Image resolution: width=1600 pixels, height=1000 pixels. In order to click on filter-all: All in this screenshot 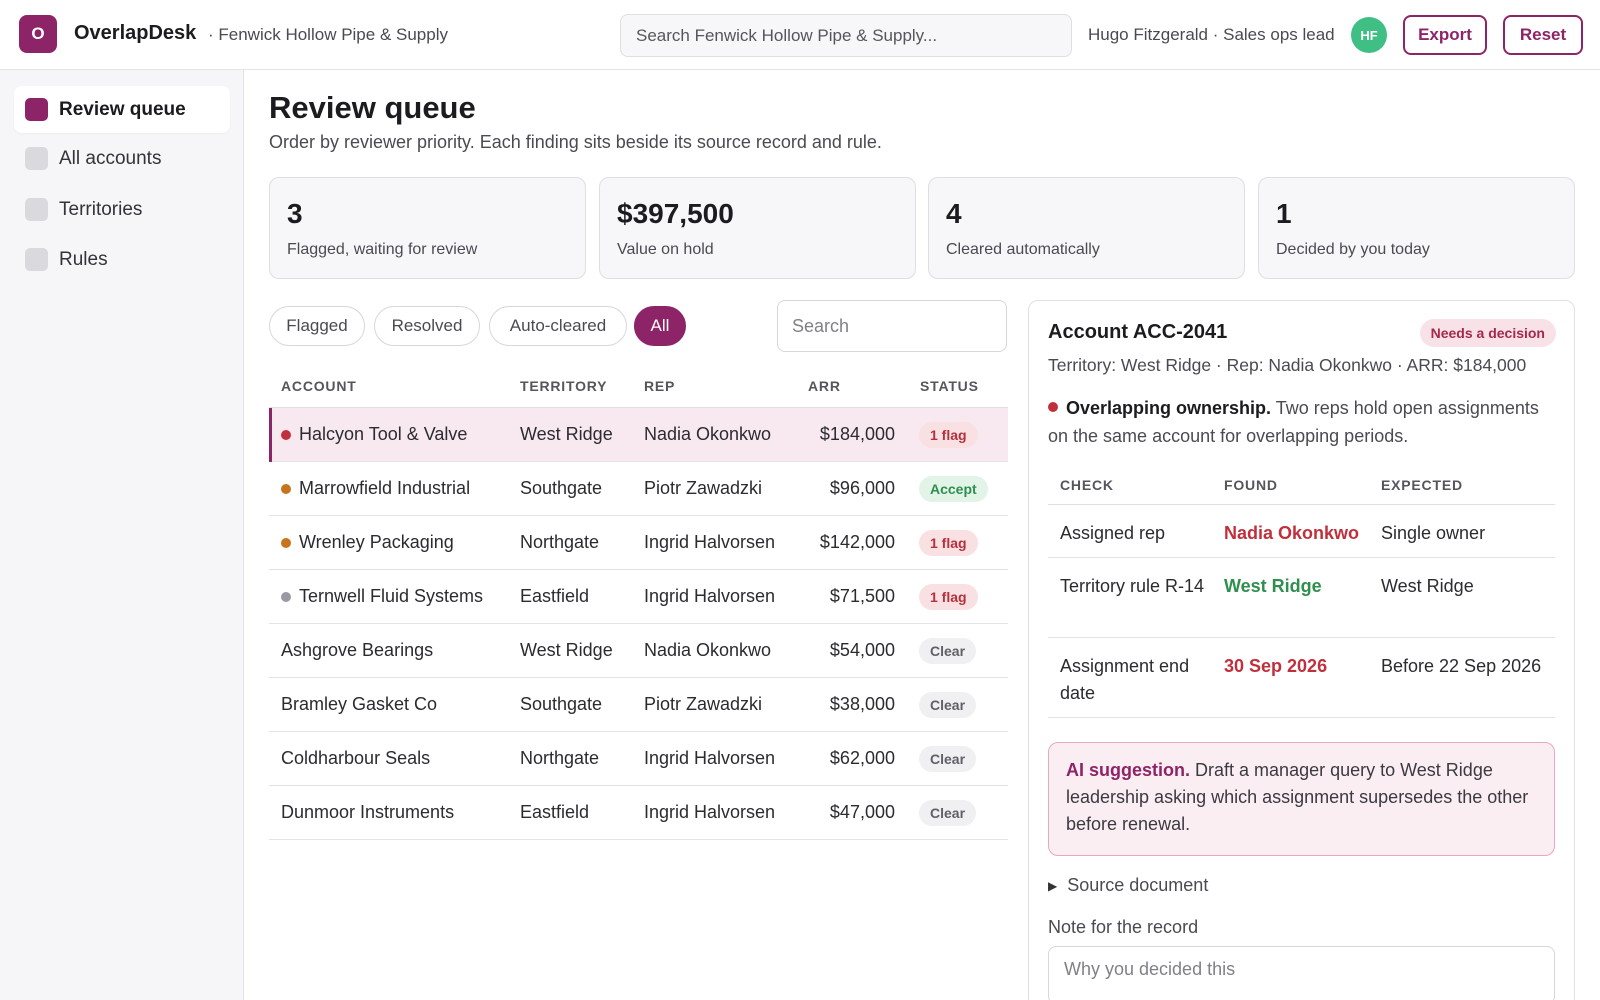, I will do `click(660, 326)`.